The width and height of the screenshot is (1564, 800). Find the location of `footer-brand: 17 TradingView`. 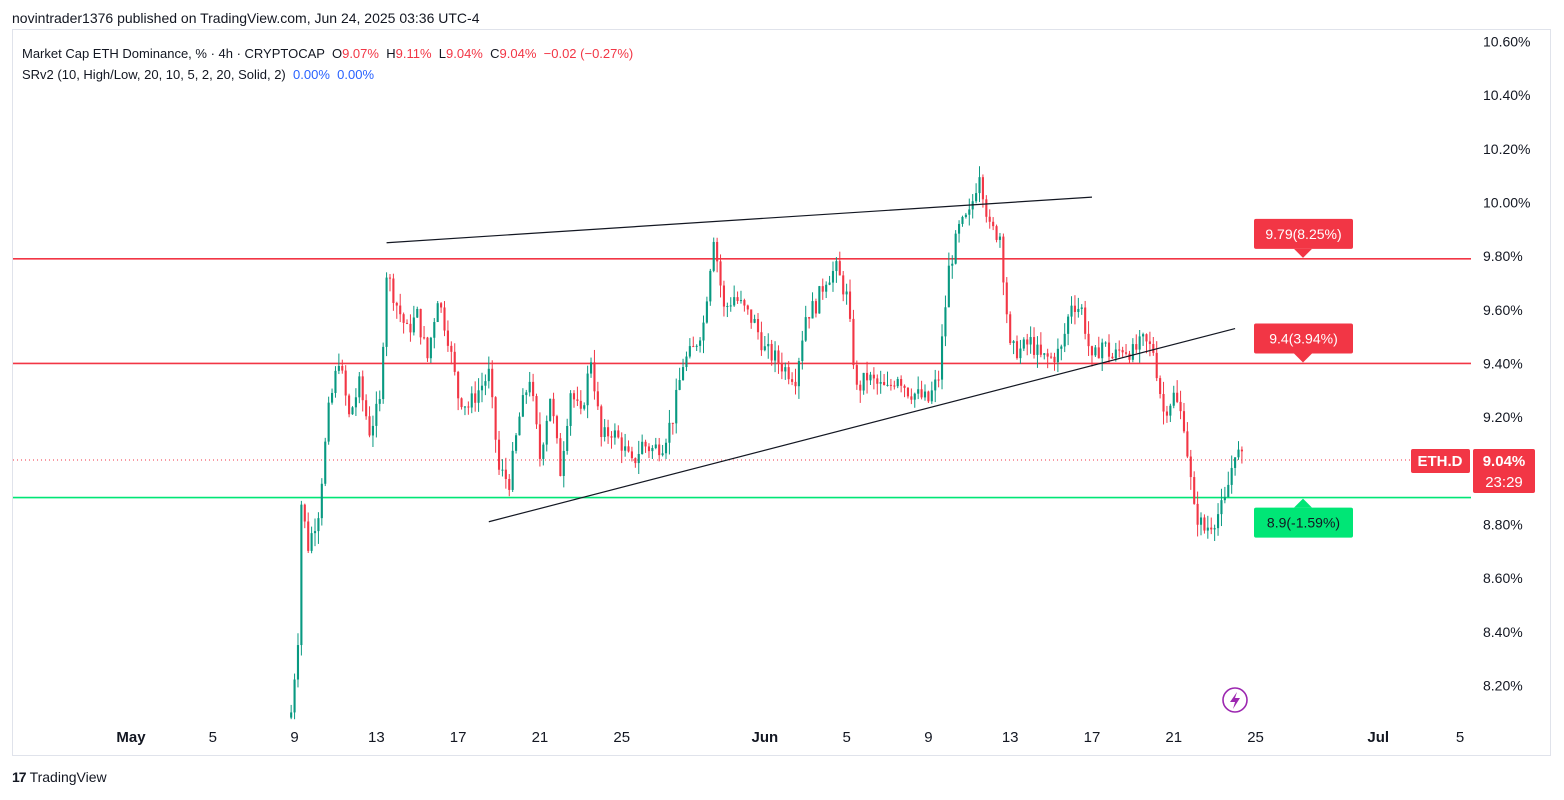

footer-brand: 17 TradingView is located at coordinates (59, 777).